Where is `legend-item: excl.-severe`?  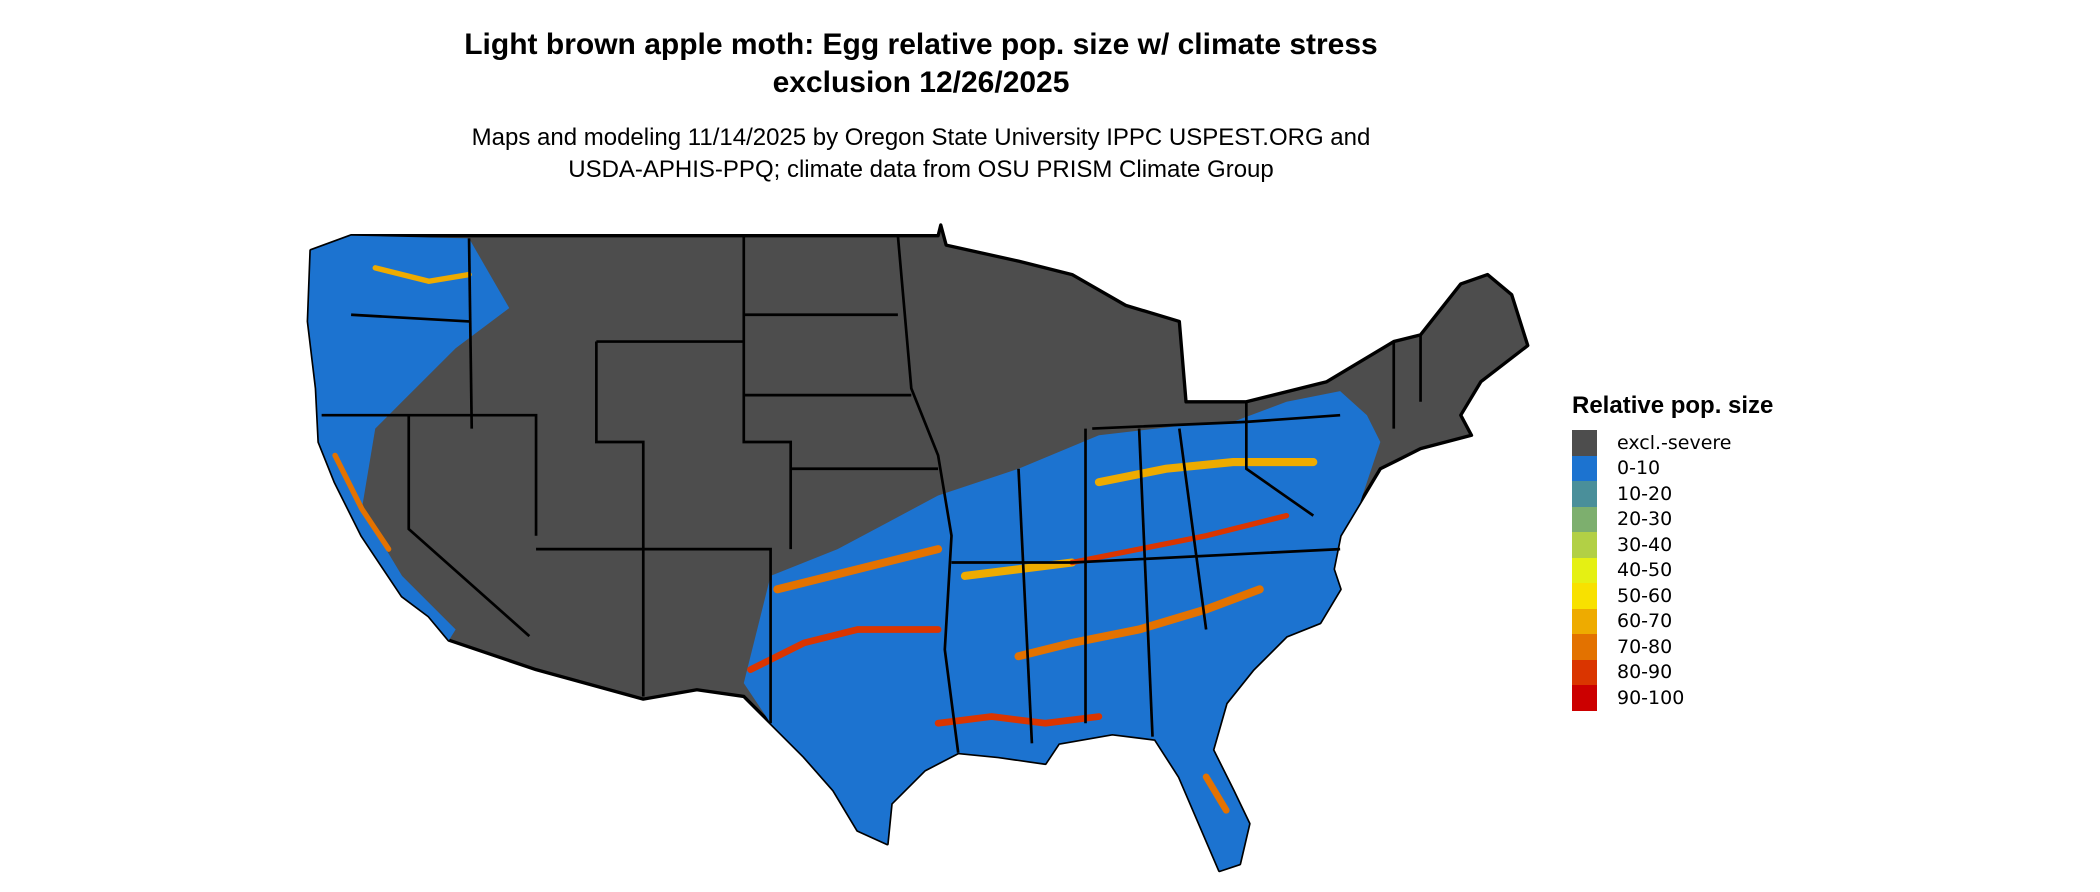 legend-item: excl.-severe is located at coordinates (1672, 443).